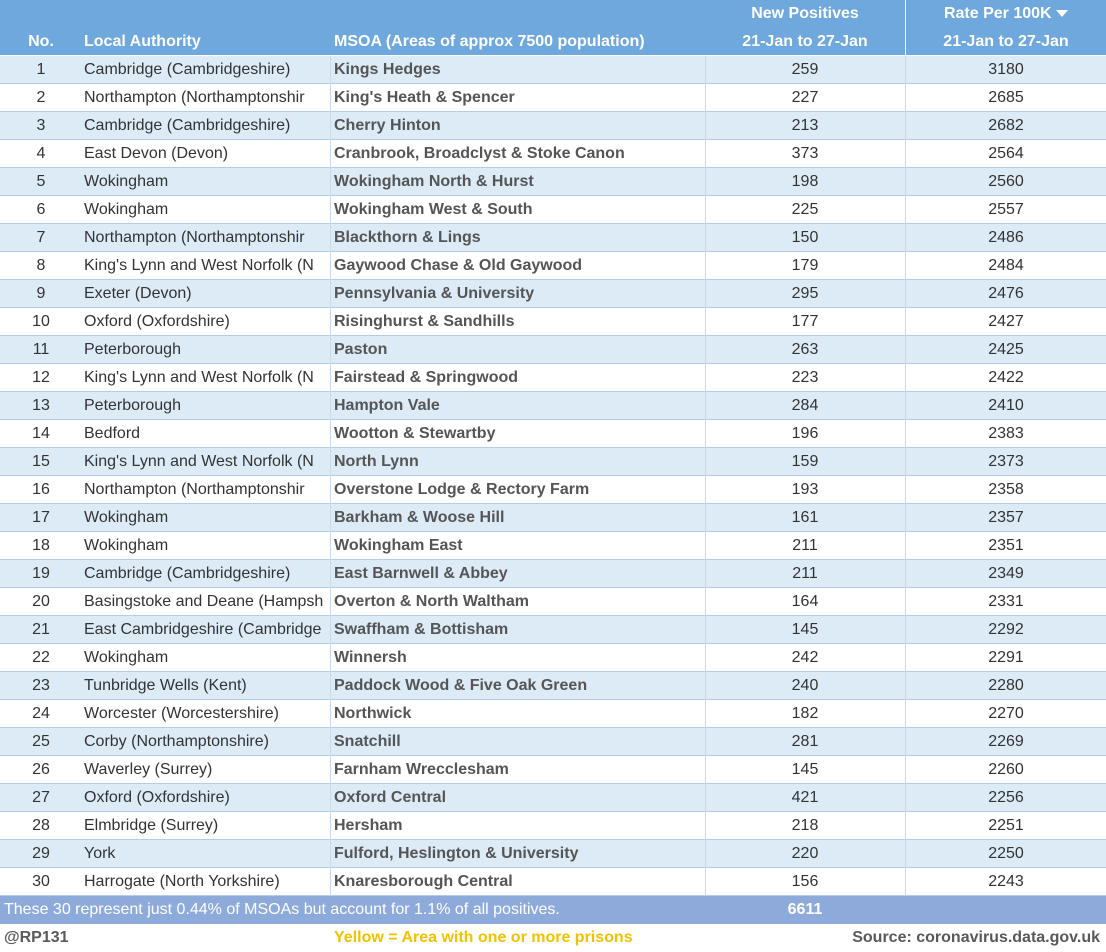 The width and height of the screenshot is (1106, 952). What do you see at coordinates (1006, 573) in the screenshot?
I see `cell-rate: 2349` at bounding box center [1006, 573].